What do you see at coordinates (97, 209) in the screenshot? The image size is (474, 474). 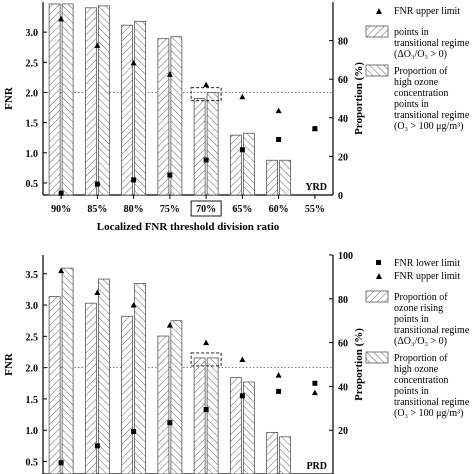 I see `x-tick-label: 85%` at bounding box center [97, 209].